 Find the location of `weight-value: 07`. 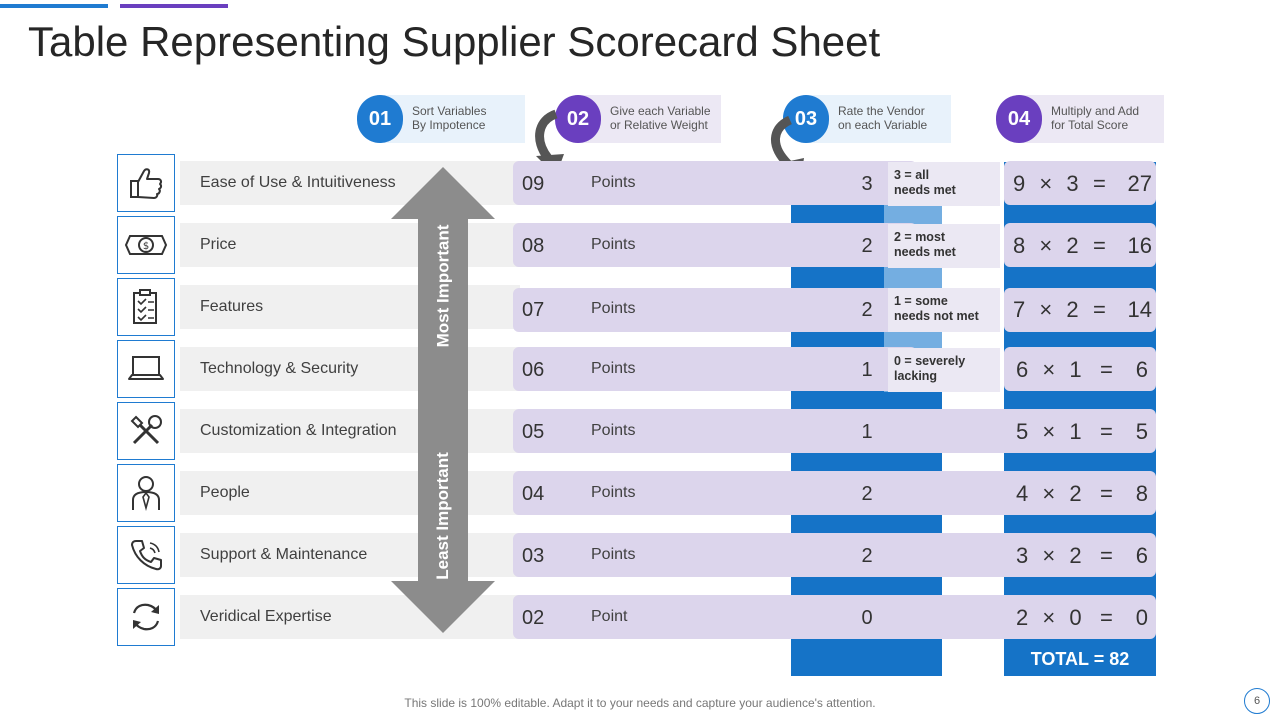

weight-value: 07 is located at coordinates (533, 310).